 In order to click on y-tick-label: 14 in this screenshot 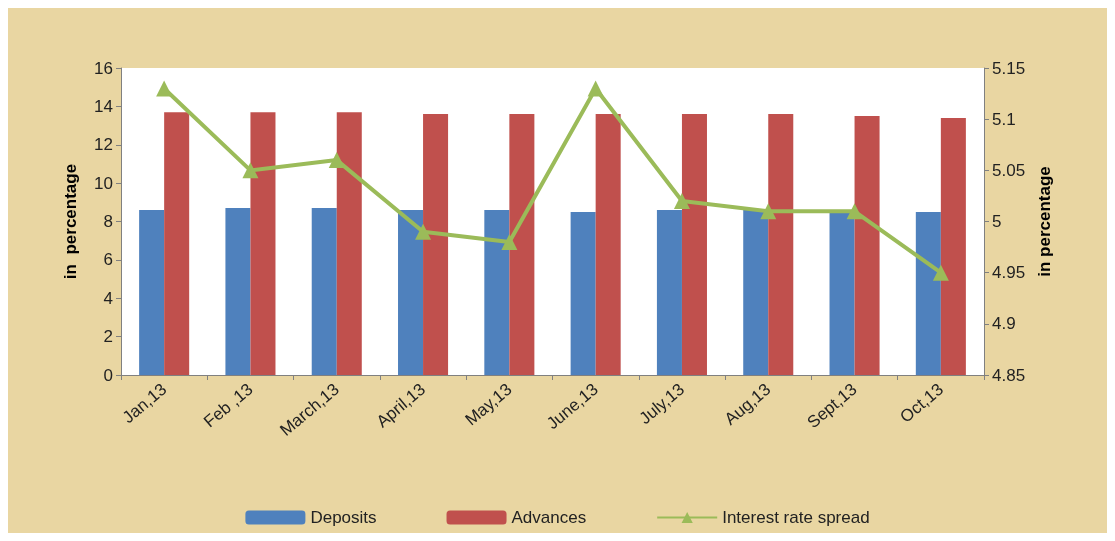, I will do `click(103, 106)`.